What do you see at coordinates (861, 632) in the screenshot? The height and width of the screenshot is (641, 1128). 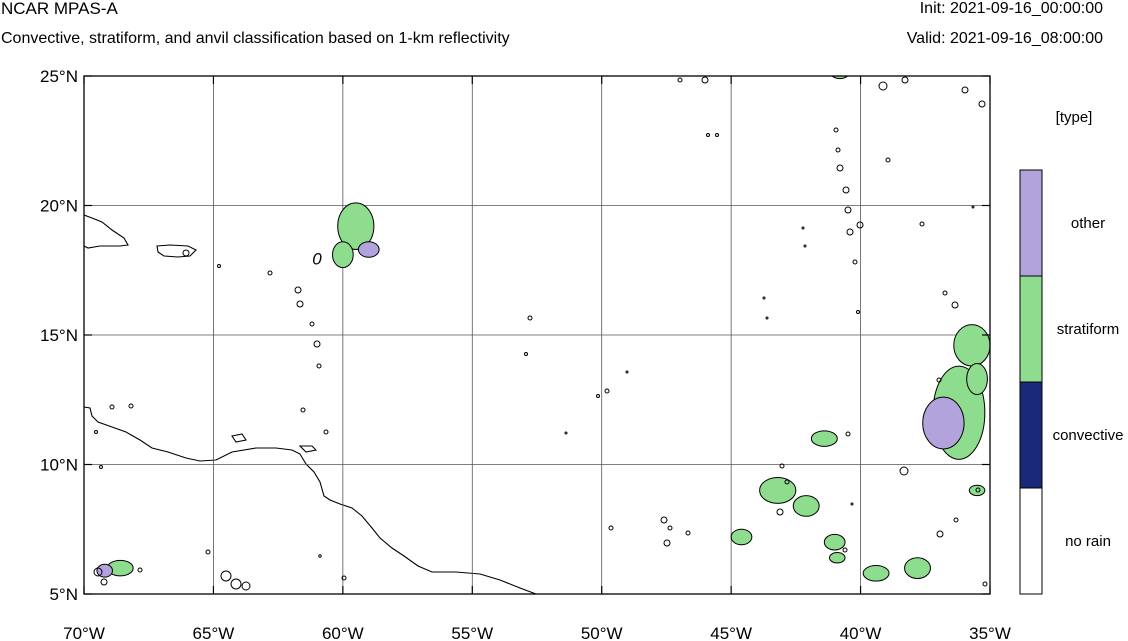 I see `lon-tick-label: 40°W` at bounding box center [861, 632].